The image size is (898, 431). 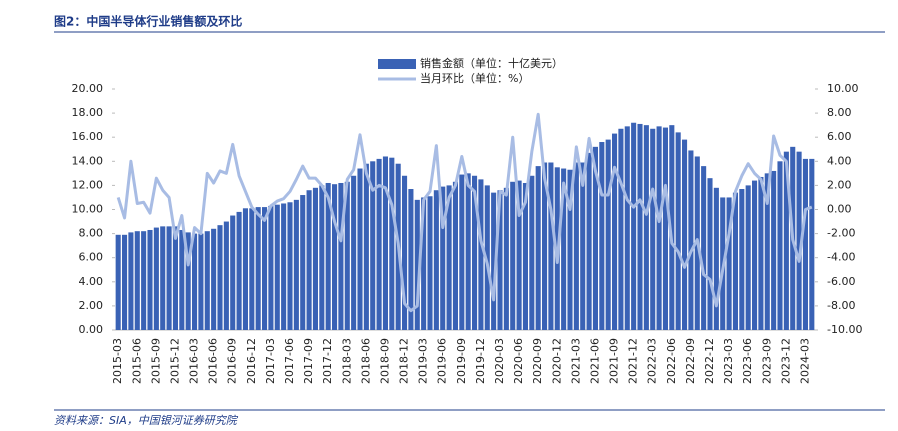 What do you see at coordinates (88, 209) in the screenshot?
I see `y-tick-label: 10.00` at bounding box center [88, 209].